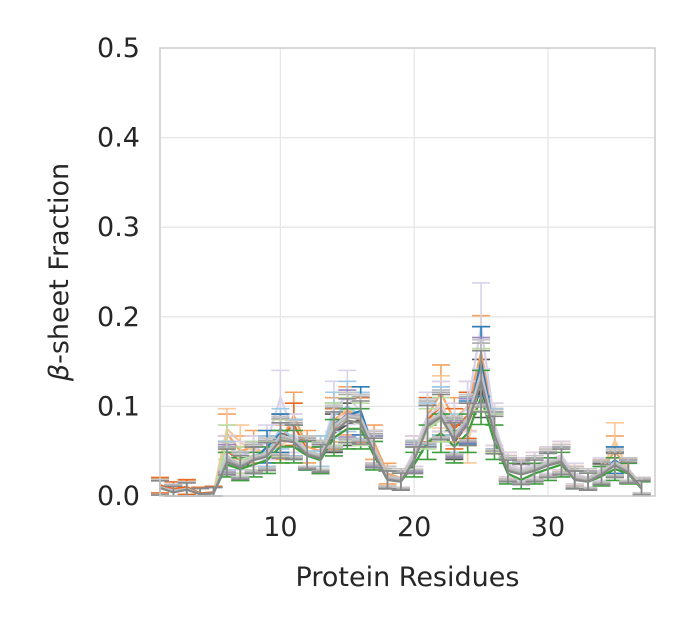 This screenshot has width=693, height=630. Describe the element at coordinates (414, 527) in the screenshot. I see `x-tick-label: 20` at that location.